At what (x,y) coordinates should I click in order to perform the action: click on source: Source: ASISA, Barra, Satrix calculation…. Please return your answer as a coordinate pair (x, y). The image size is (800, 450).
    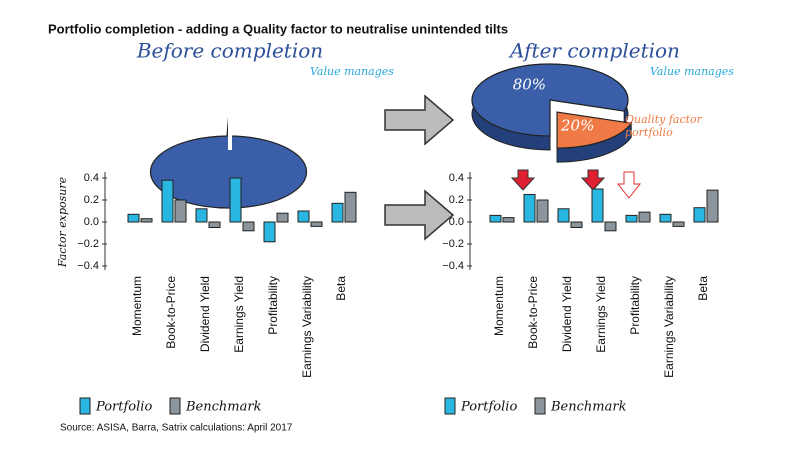
    Looking at the image, I should click on (176, 428).